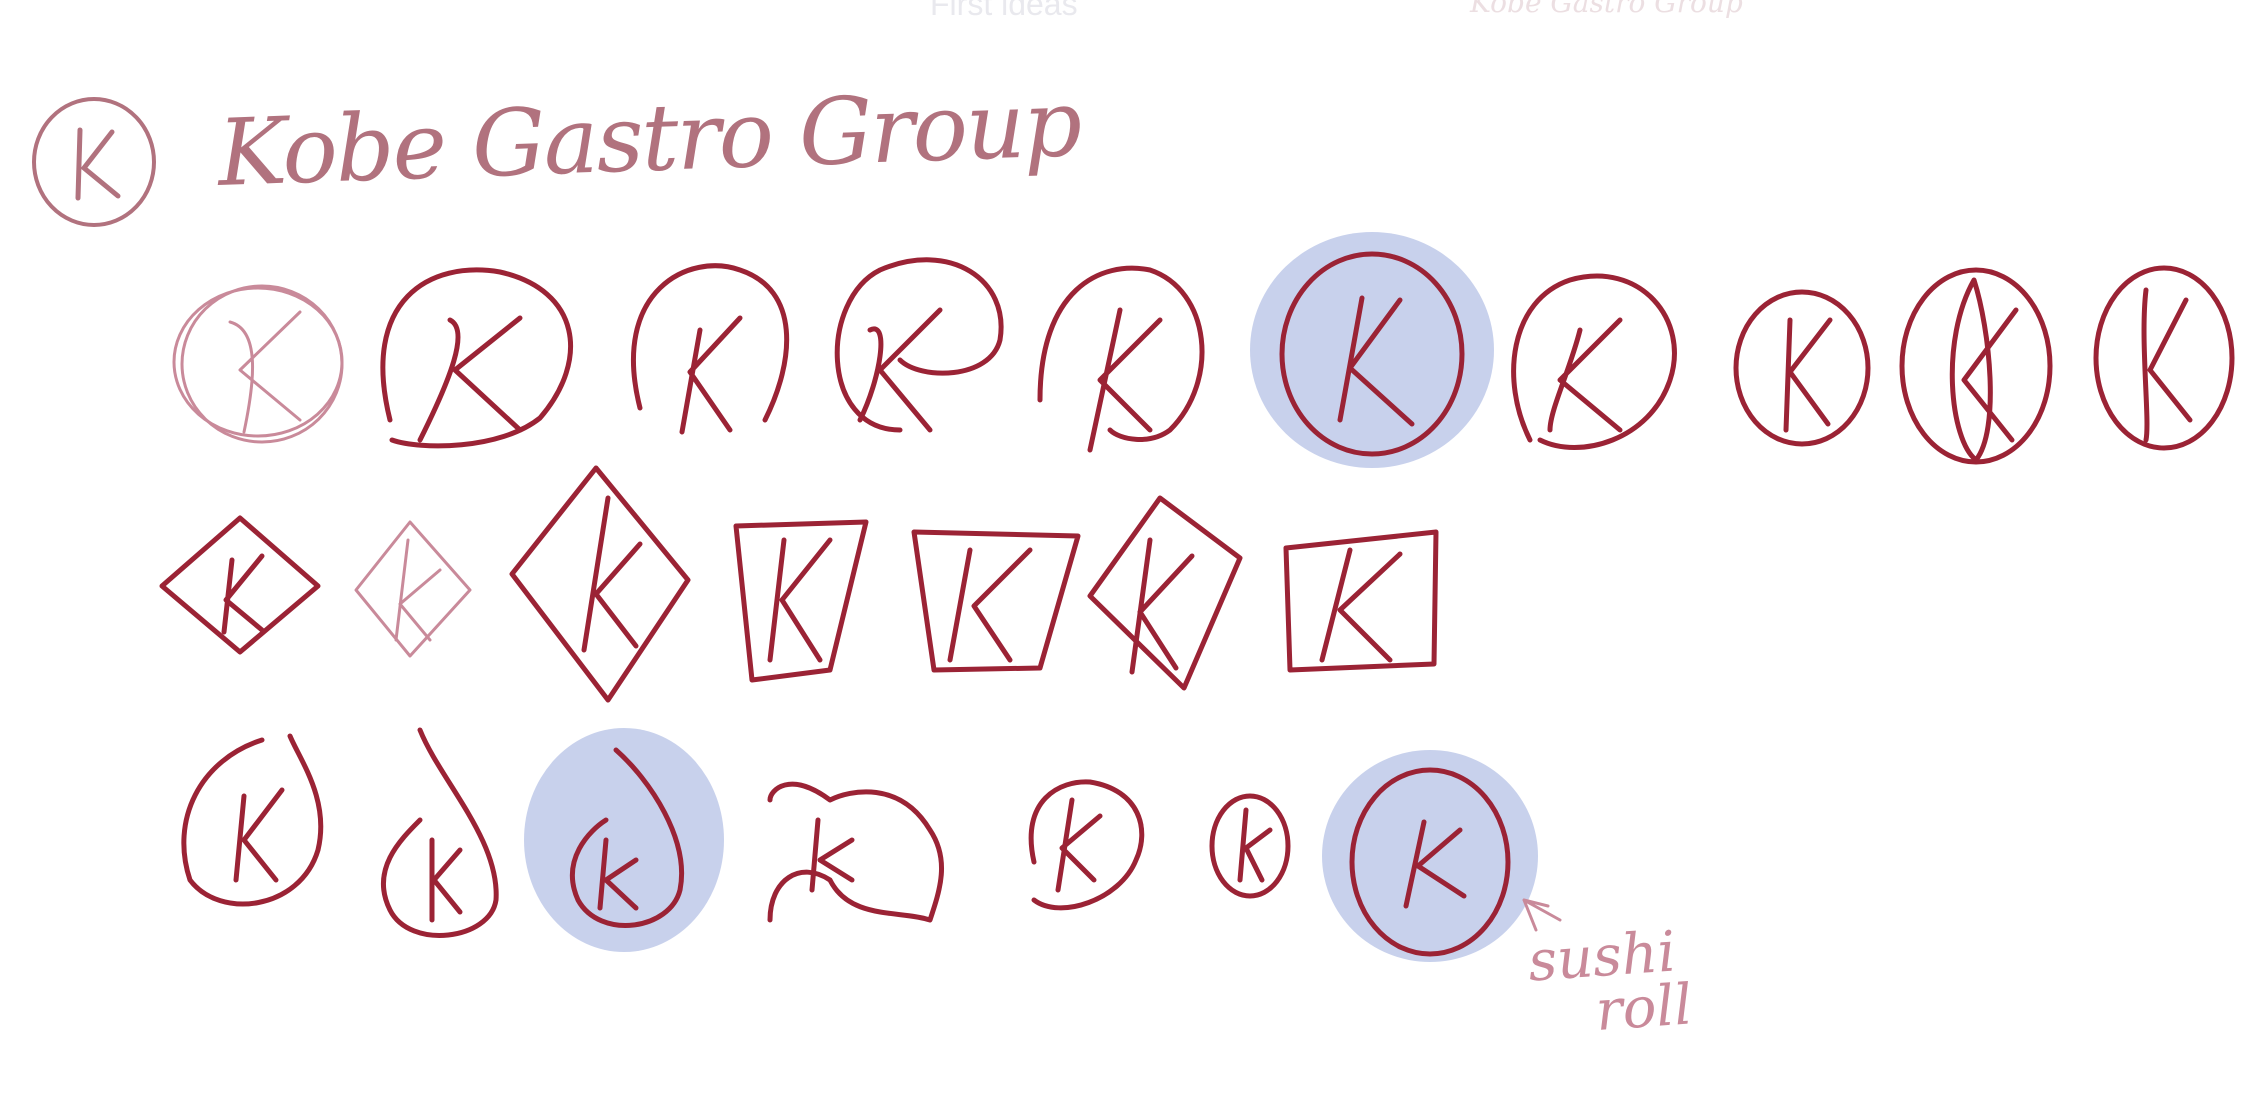  What do you see at coordinates (1004, 11) in the screenshot?
I see `faint-page-title: First ideas` at bounding box center [1004, 11].